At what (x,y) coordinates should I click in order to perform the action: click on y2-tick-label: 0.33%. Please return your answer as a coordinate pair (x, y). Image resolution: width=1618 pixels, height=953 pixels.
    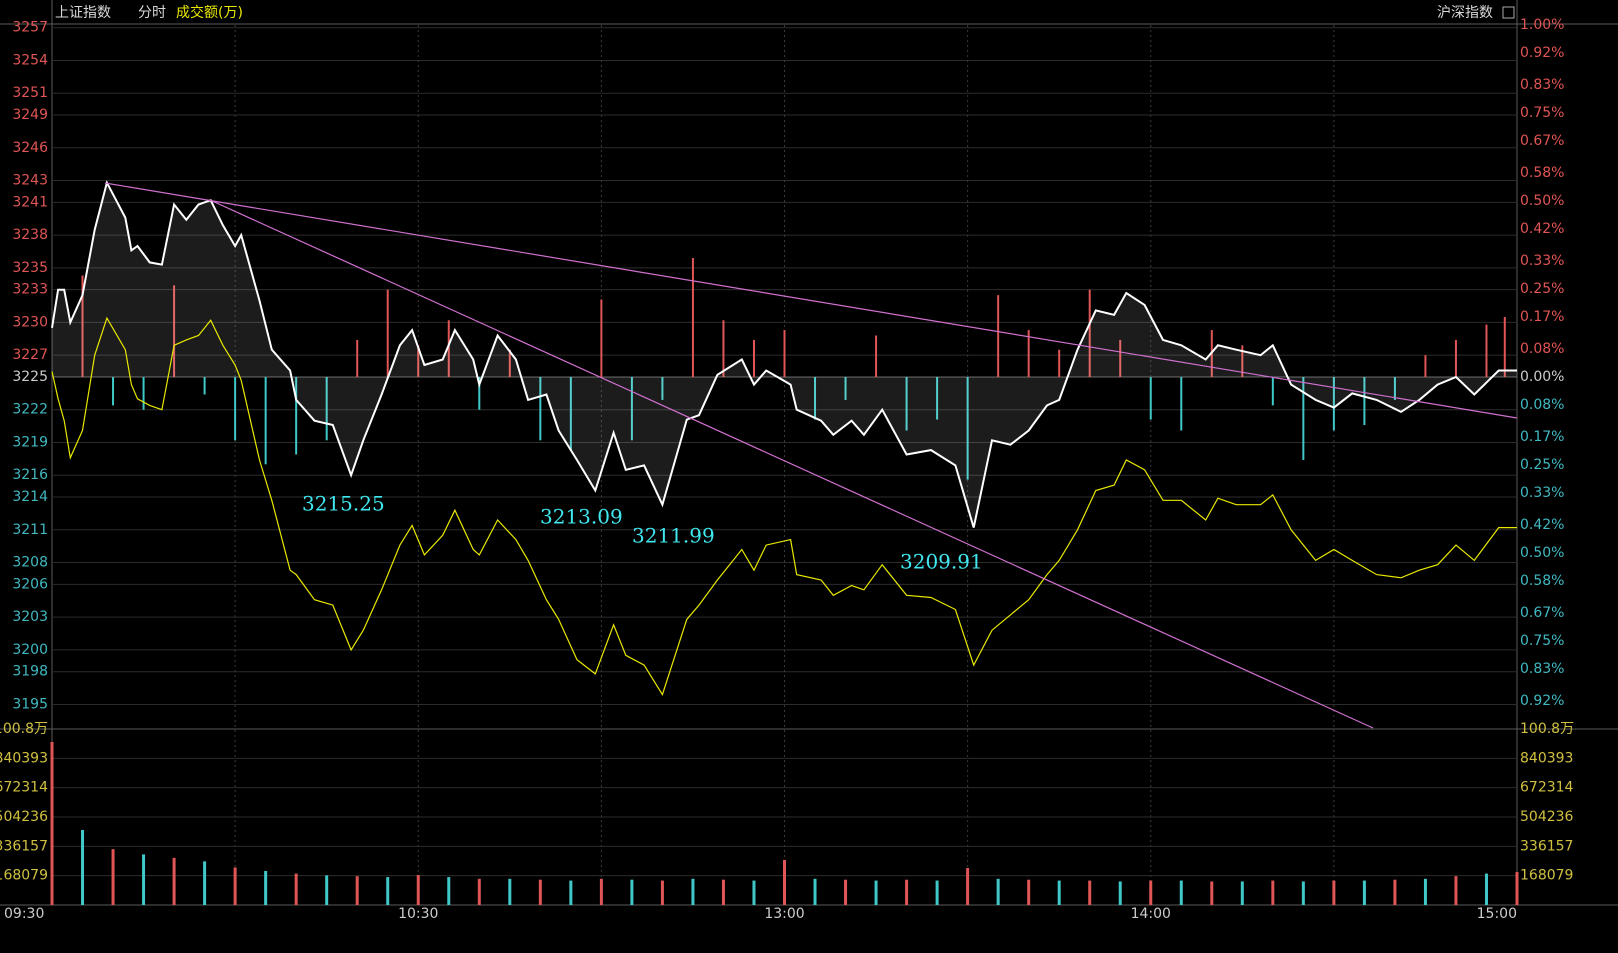
    Looking at the image, I should click on (1542, 261).